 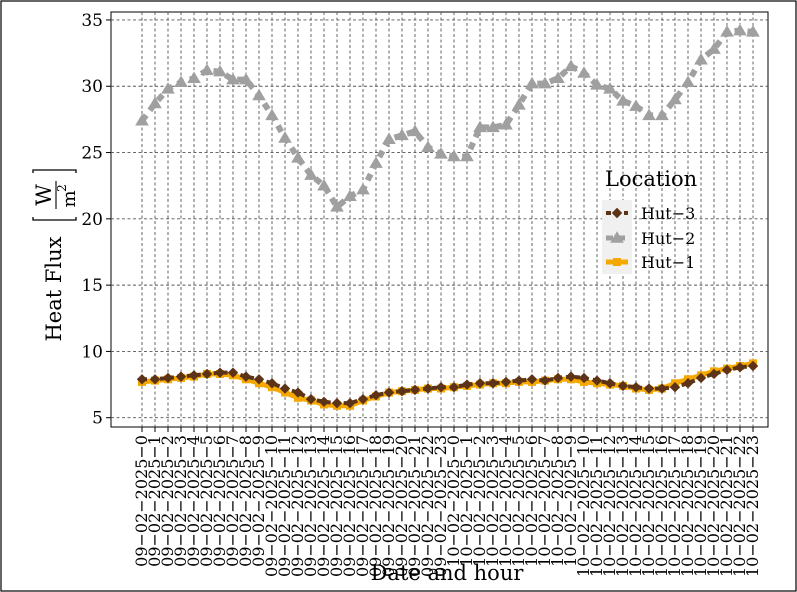 I want to click on x-tick-label: 10−02−2025−4, so click(x=505, y=501).